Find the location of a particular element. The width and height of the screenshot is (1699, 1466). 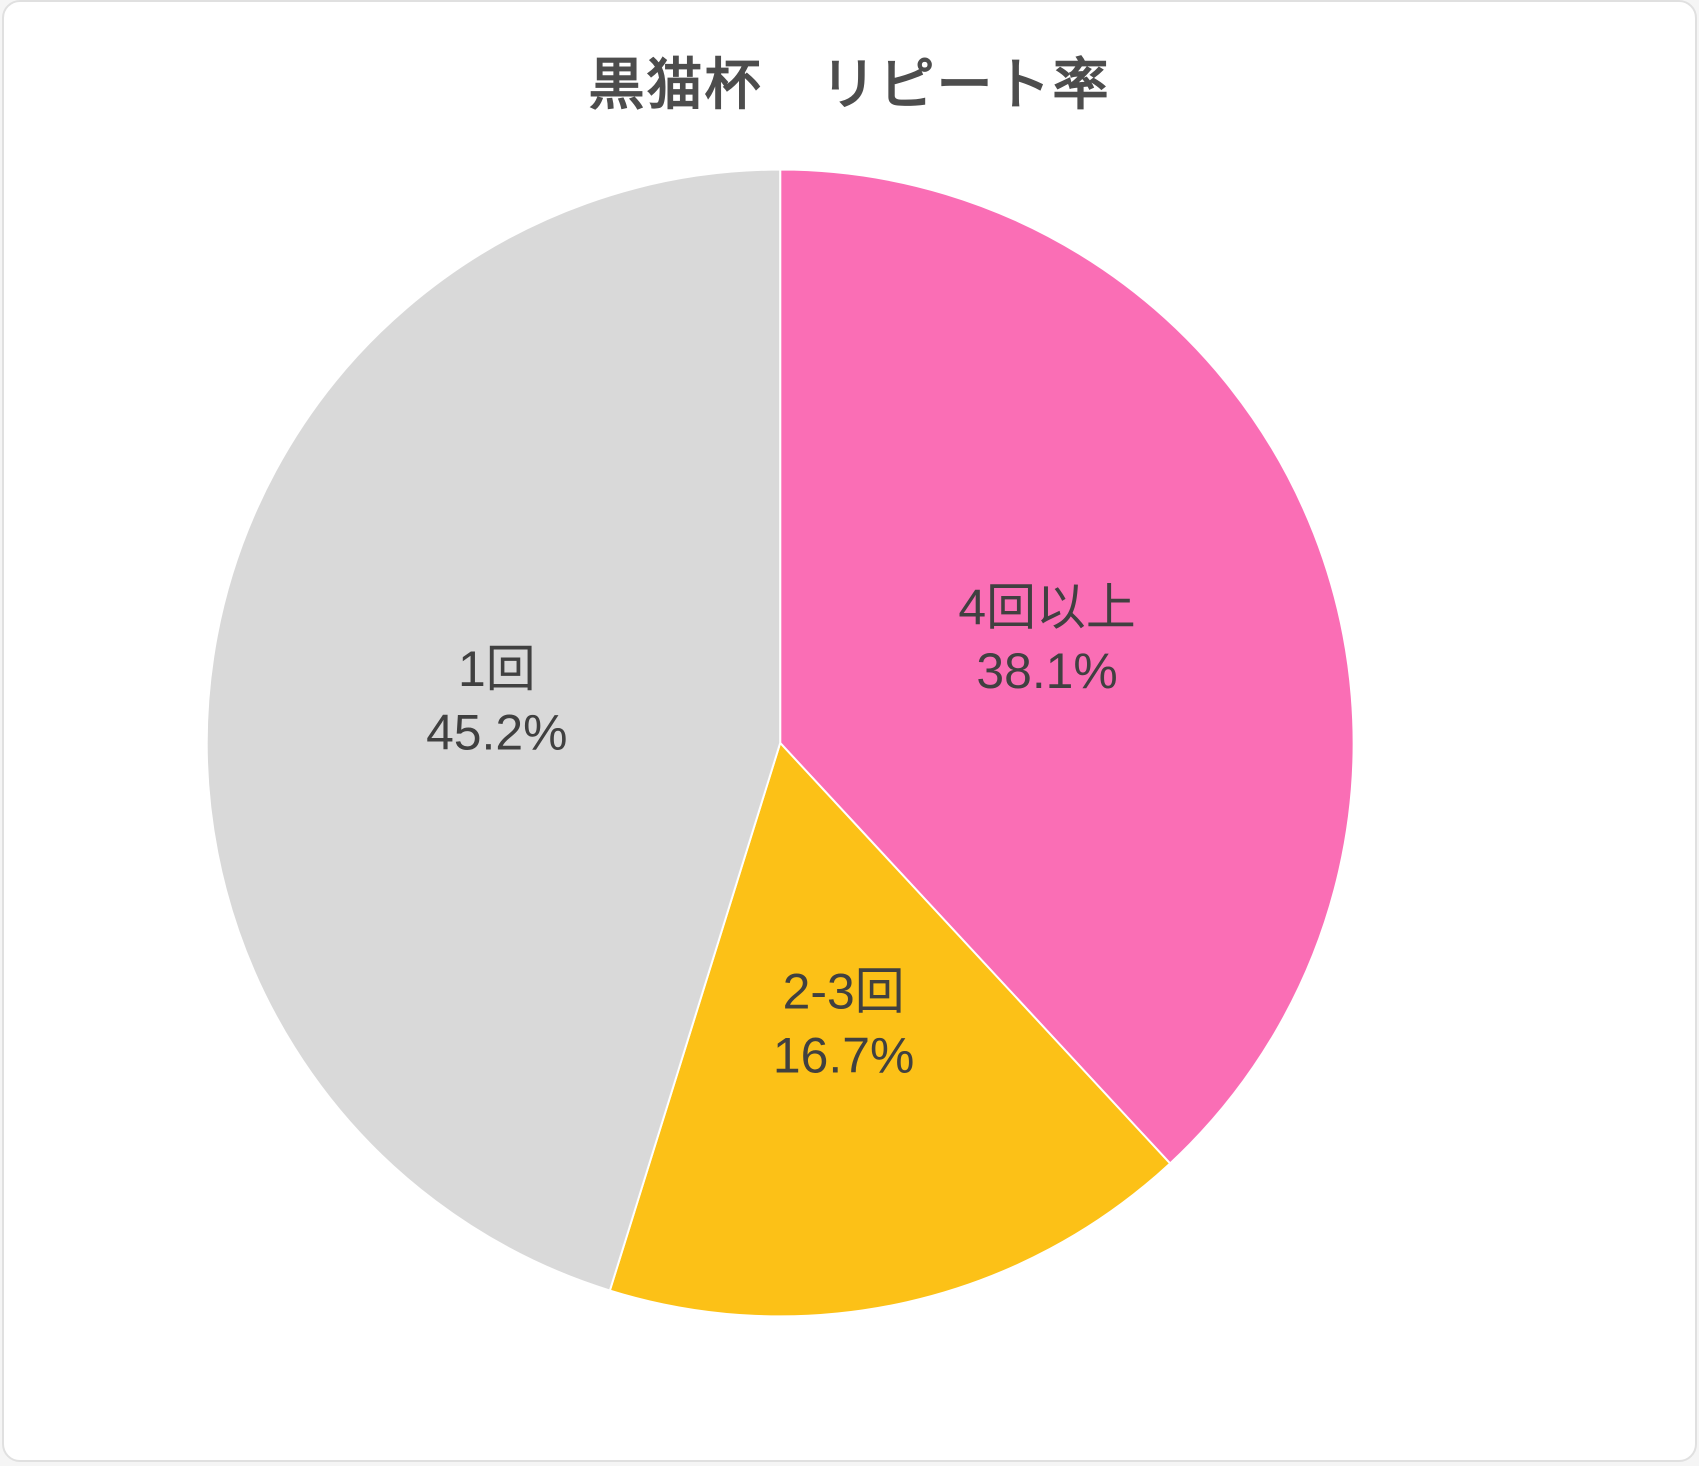

pie-slice-label-percent: 16.7% is located at coordinates (843, 1055).